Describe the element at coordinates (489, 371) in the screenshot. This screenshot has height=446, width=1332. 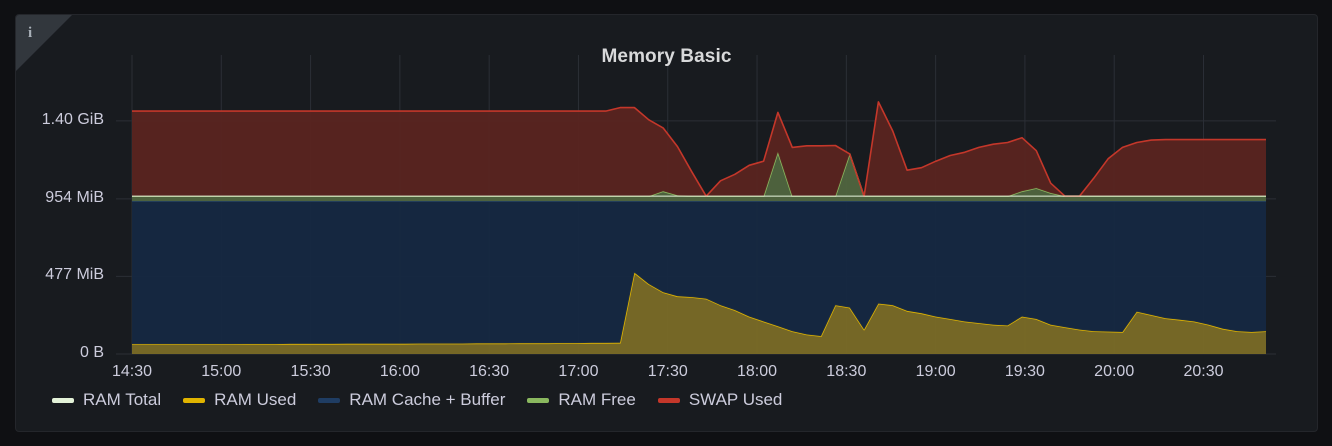
I see `x-axis-tick-label: 16:30` at that location.